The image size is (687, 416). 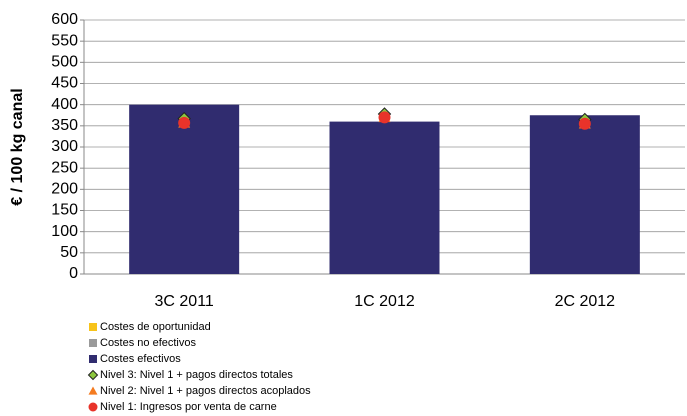 What do you see at coordinates (64, 146) in the screenshot?
I see `y-tick-label: 300` at bounding box center [64, 146].